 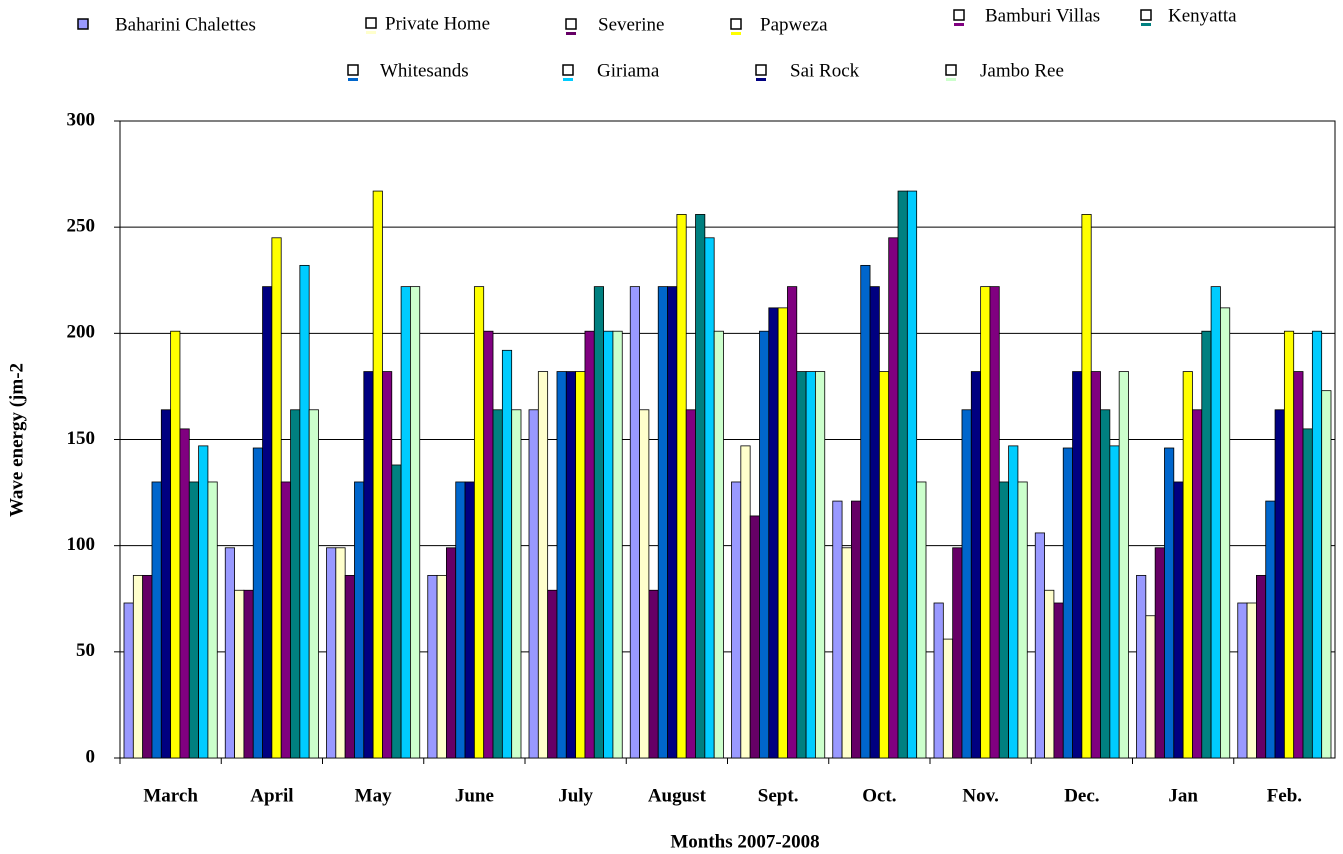 I want to click on x-tick-label: May, so click(x=373, y=795).